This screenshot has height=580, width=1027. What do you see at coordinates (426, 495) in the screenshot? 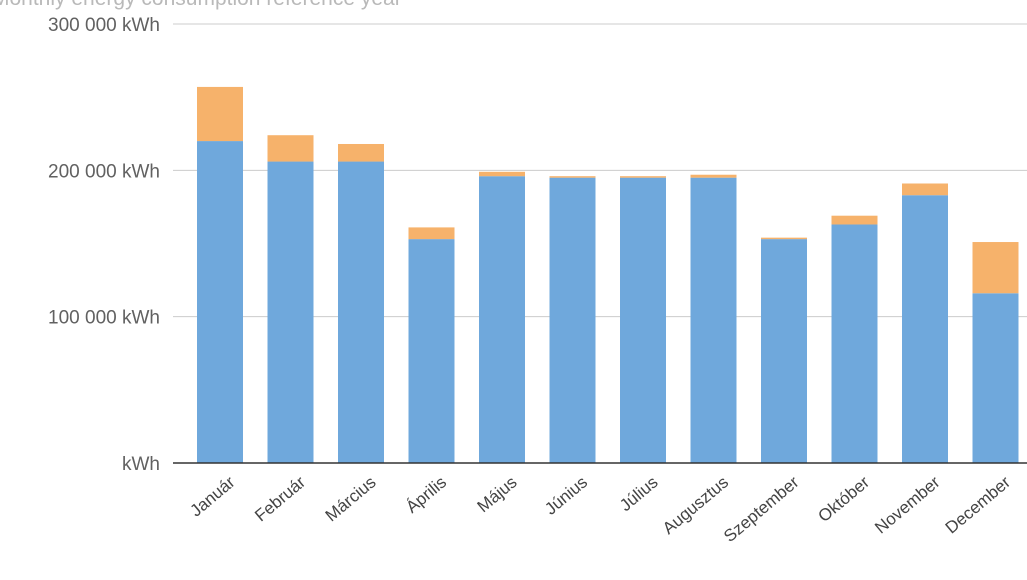
I see `x-tick-label: Április` at bounding box center [426, 495].